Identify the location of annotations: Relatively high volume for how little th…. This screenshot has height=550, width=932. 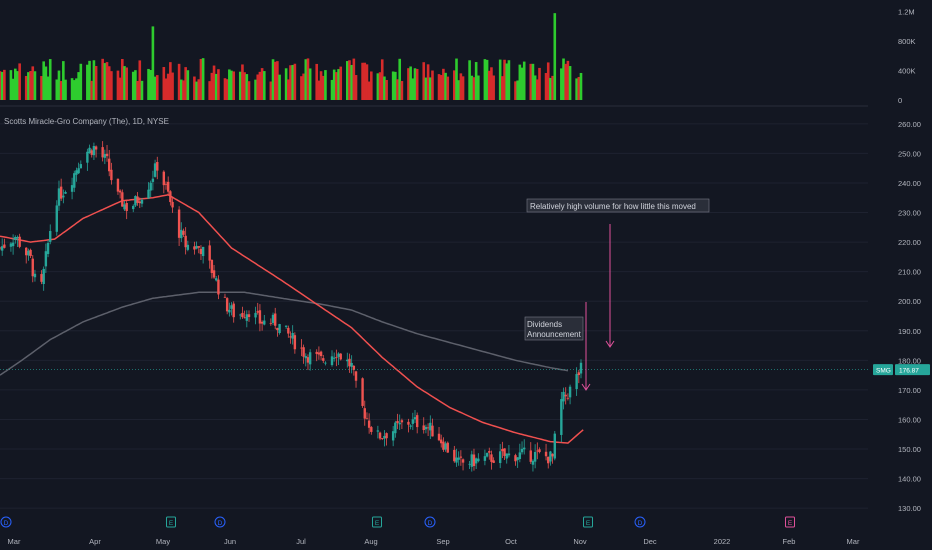
(617, 294).